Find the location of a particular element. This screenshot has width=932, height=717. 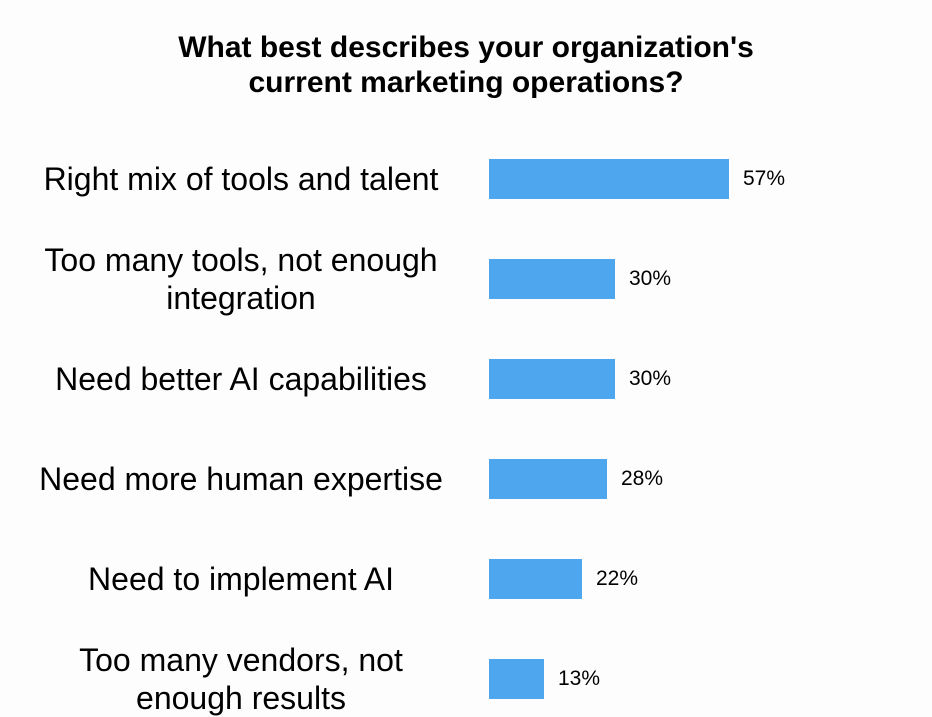

category-label: Need better AI capabilities is located at coordinates (241, 379).